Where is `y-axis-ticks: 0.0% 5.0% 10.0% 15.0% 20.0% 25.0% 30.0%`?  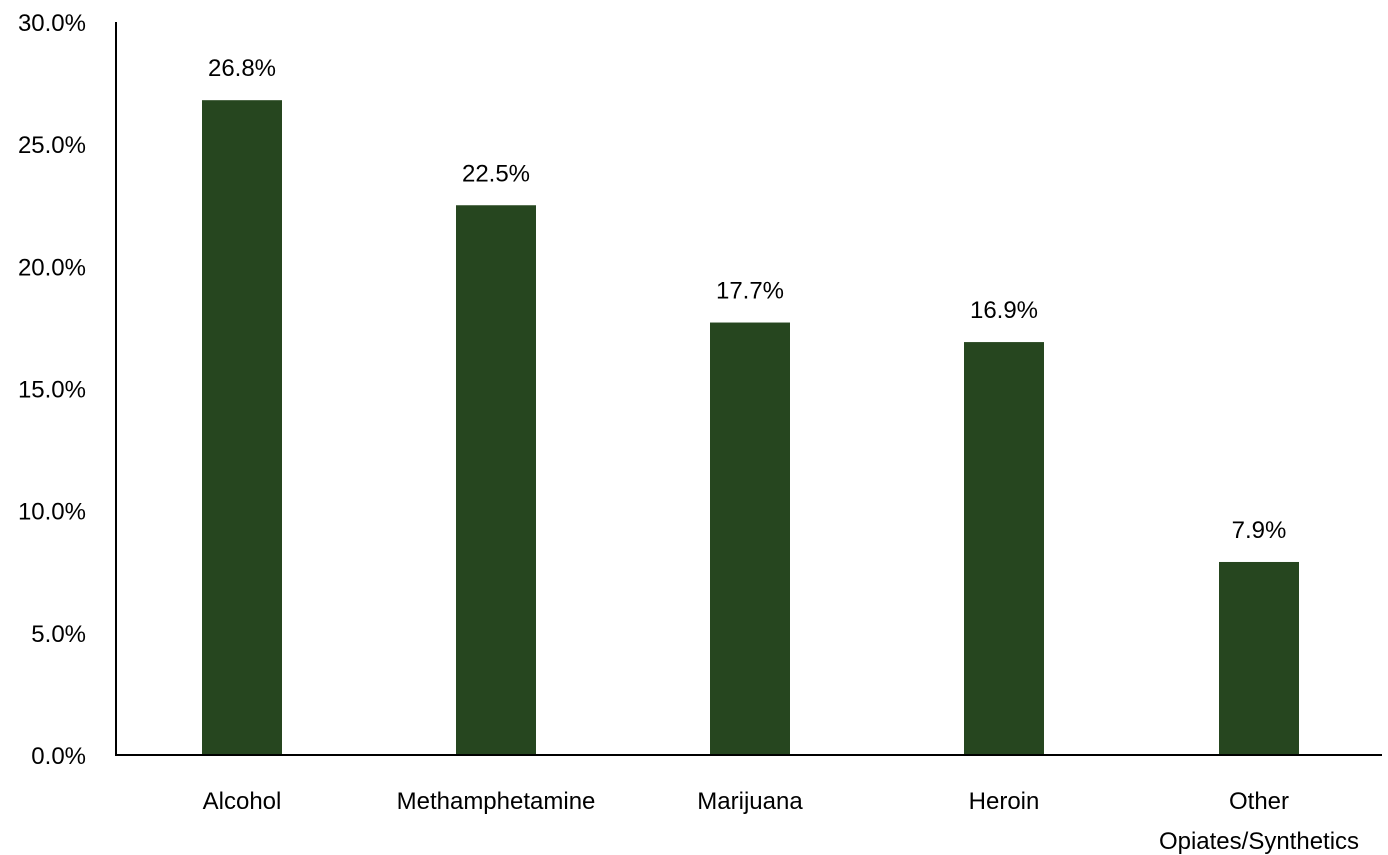
y-axis-ticks: 0.0% 5.0% 10.0% 15.0% 20.0% 25.0% 30.0% is located at coordinates (52, 390).